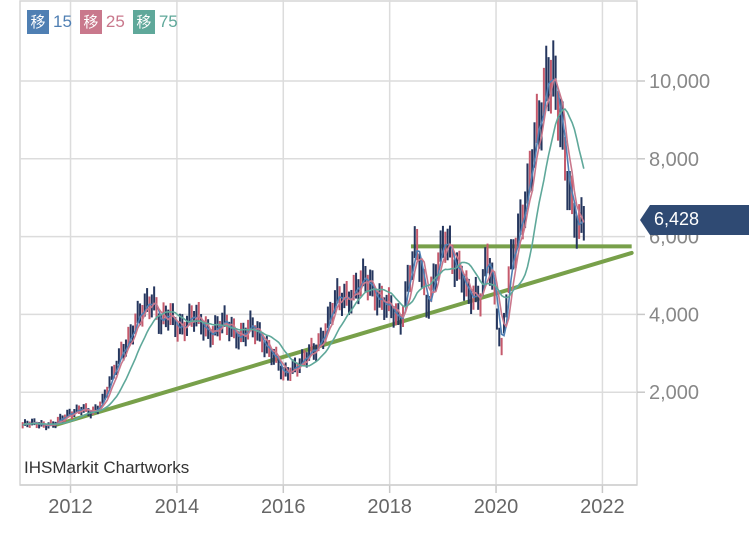 The image size is (749, 546). I want to click on legend-item-ma25: 移 25, so click(102, 22).